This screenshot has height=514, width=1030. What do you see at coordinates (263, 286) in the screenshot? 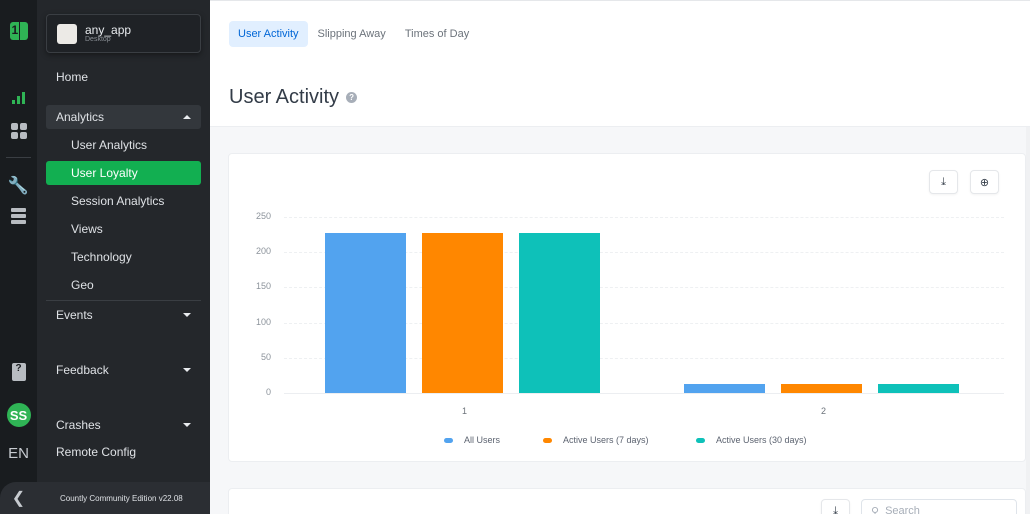
I see `y-axis-tick: 150` at bounding box center [263, 286].